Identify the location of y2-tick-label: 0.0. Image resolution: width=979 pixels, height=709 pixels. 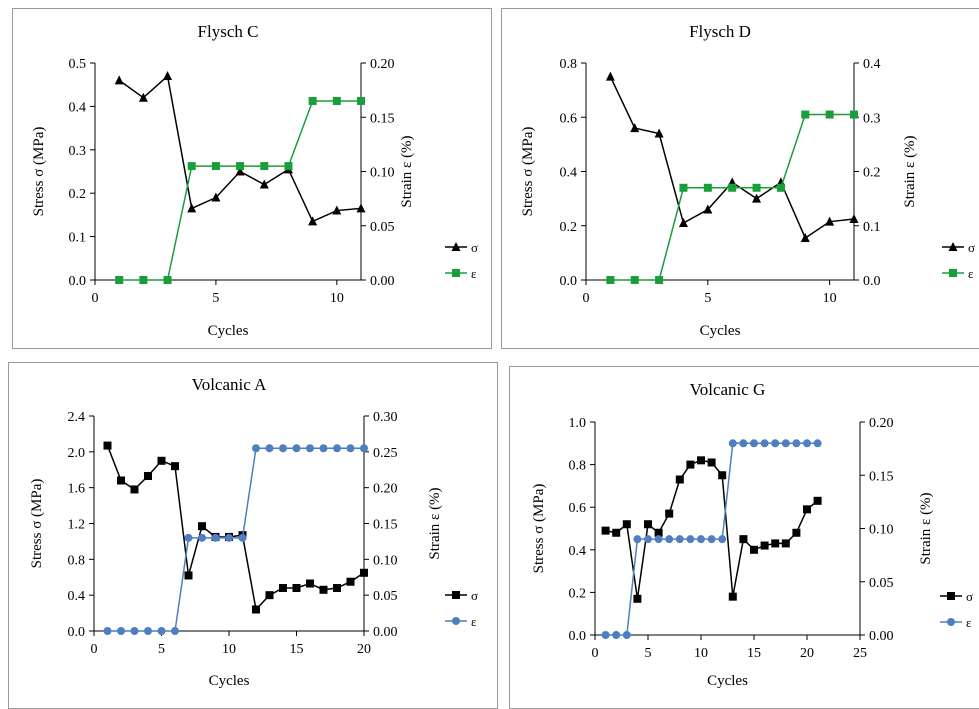
(872, 281).